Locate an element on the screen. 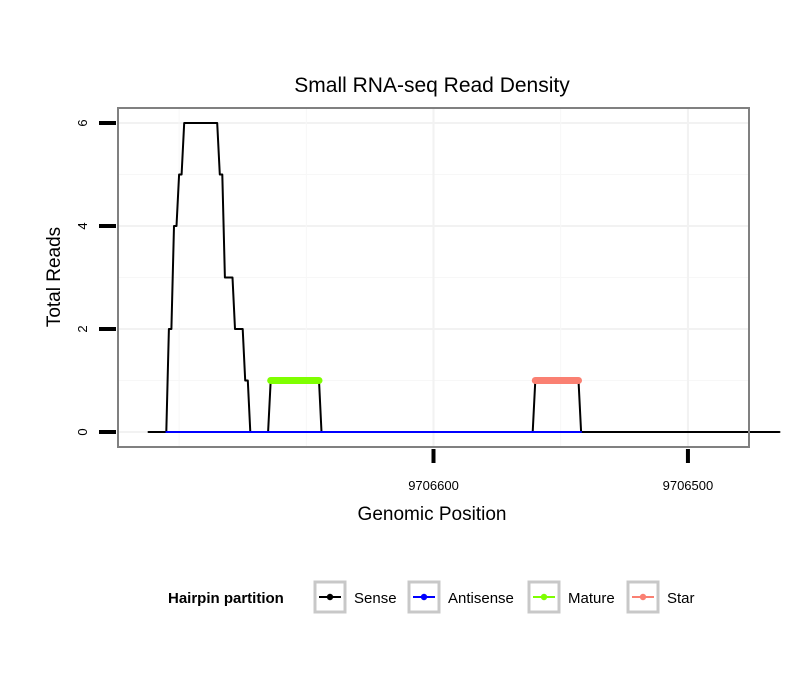 The height and width of the screenshot is (690, 810). legend-item-star: Star is located at coordinates (660, 597).